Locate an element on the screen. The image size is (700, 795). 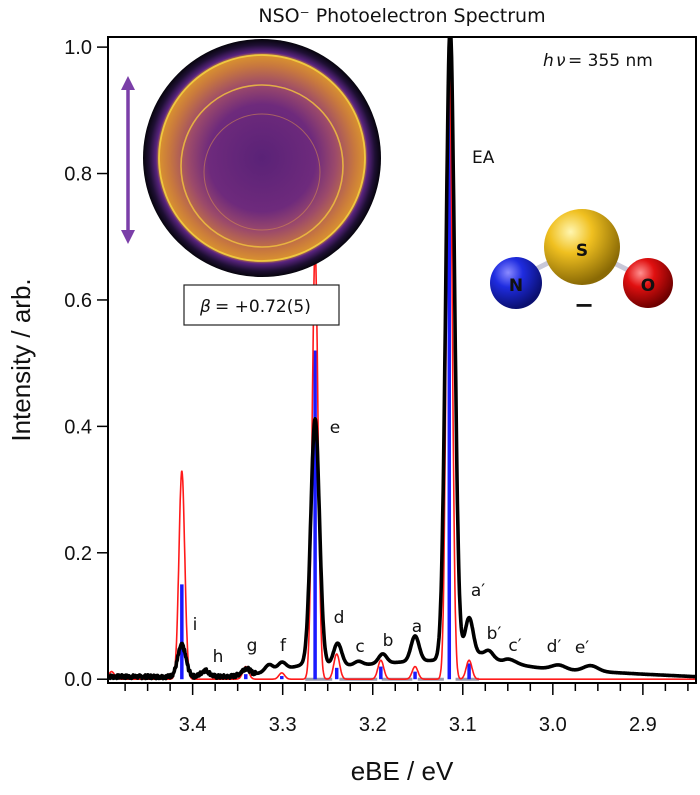
atom-o: O is located at coordinates (648, 286).